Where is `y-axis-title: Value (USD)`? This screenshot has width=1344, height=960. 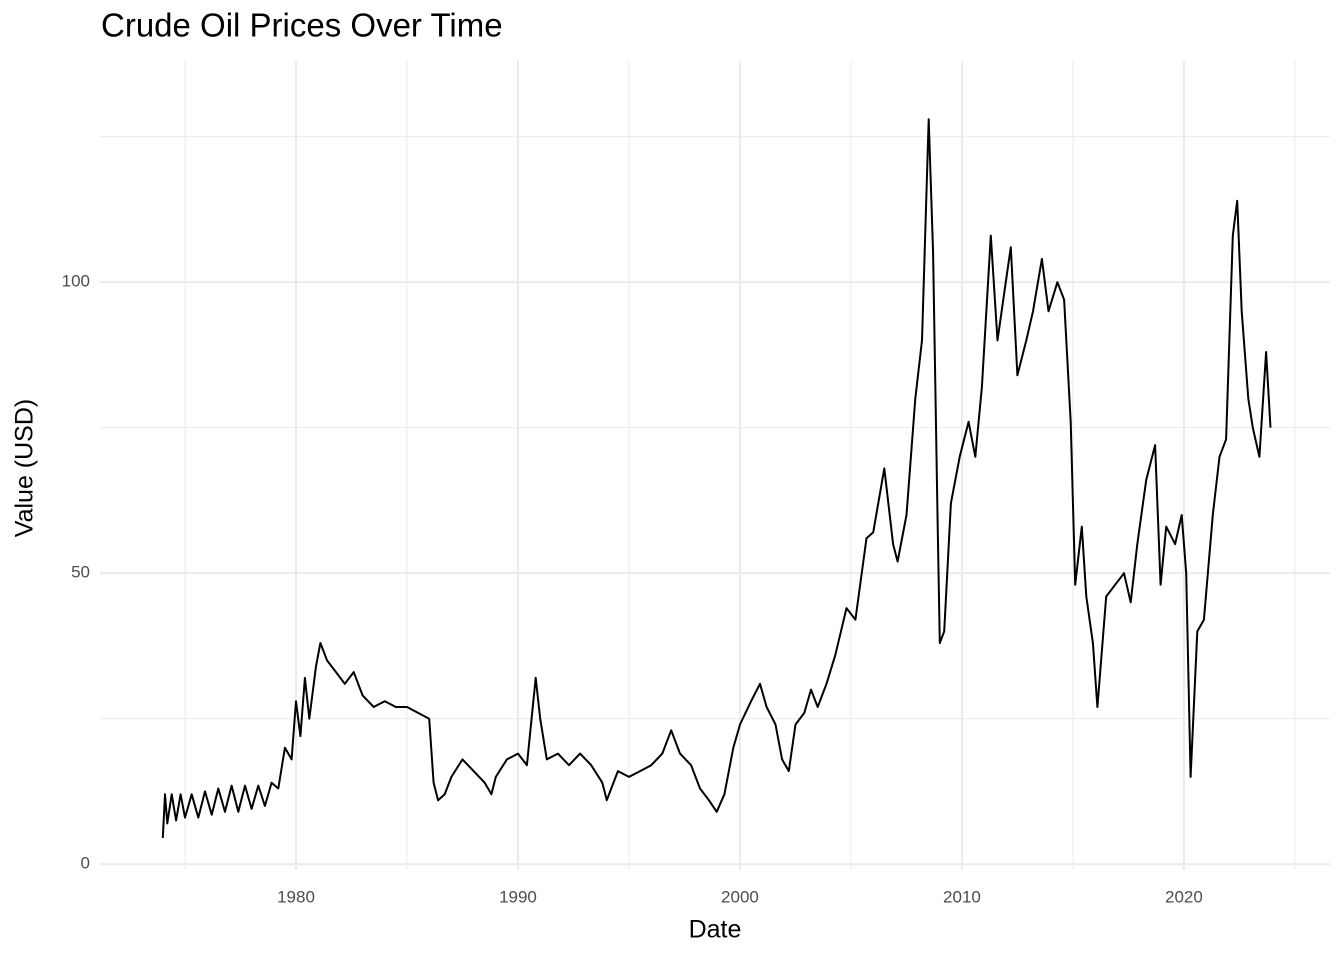
y-axis-title: Value (USD) is located at coordinates (25, 468).